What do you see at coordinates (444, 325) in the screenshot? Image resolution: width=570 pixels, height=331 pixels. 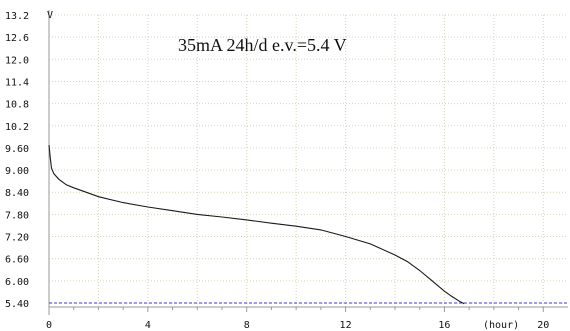 I see `x-tick-label: 16` at bounding box center [444, 325].